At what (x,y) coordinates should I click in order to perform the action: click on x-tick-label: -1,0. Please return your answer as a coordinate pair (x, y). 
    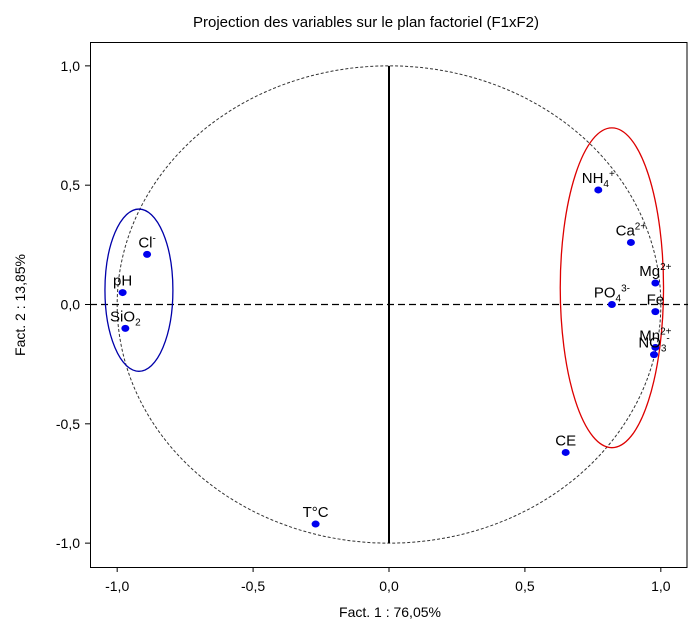
    Looking at the image, I should click on (117, 586).